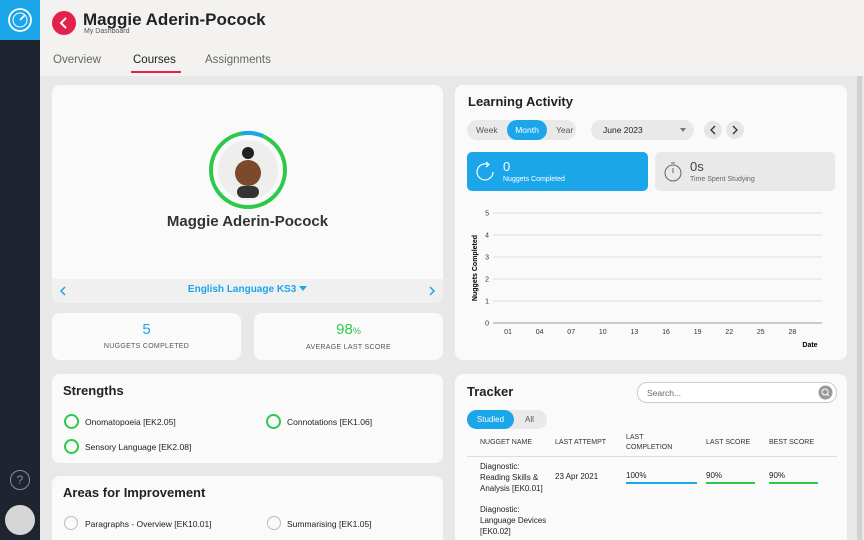 Image resolution: width=864 pixels, height=540 pixels. I want to click on strength-item: Onomatopoeia [EK2.05], so click(130, 422).